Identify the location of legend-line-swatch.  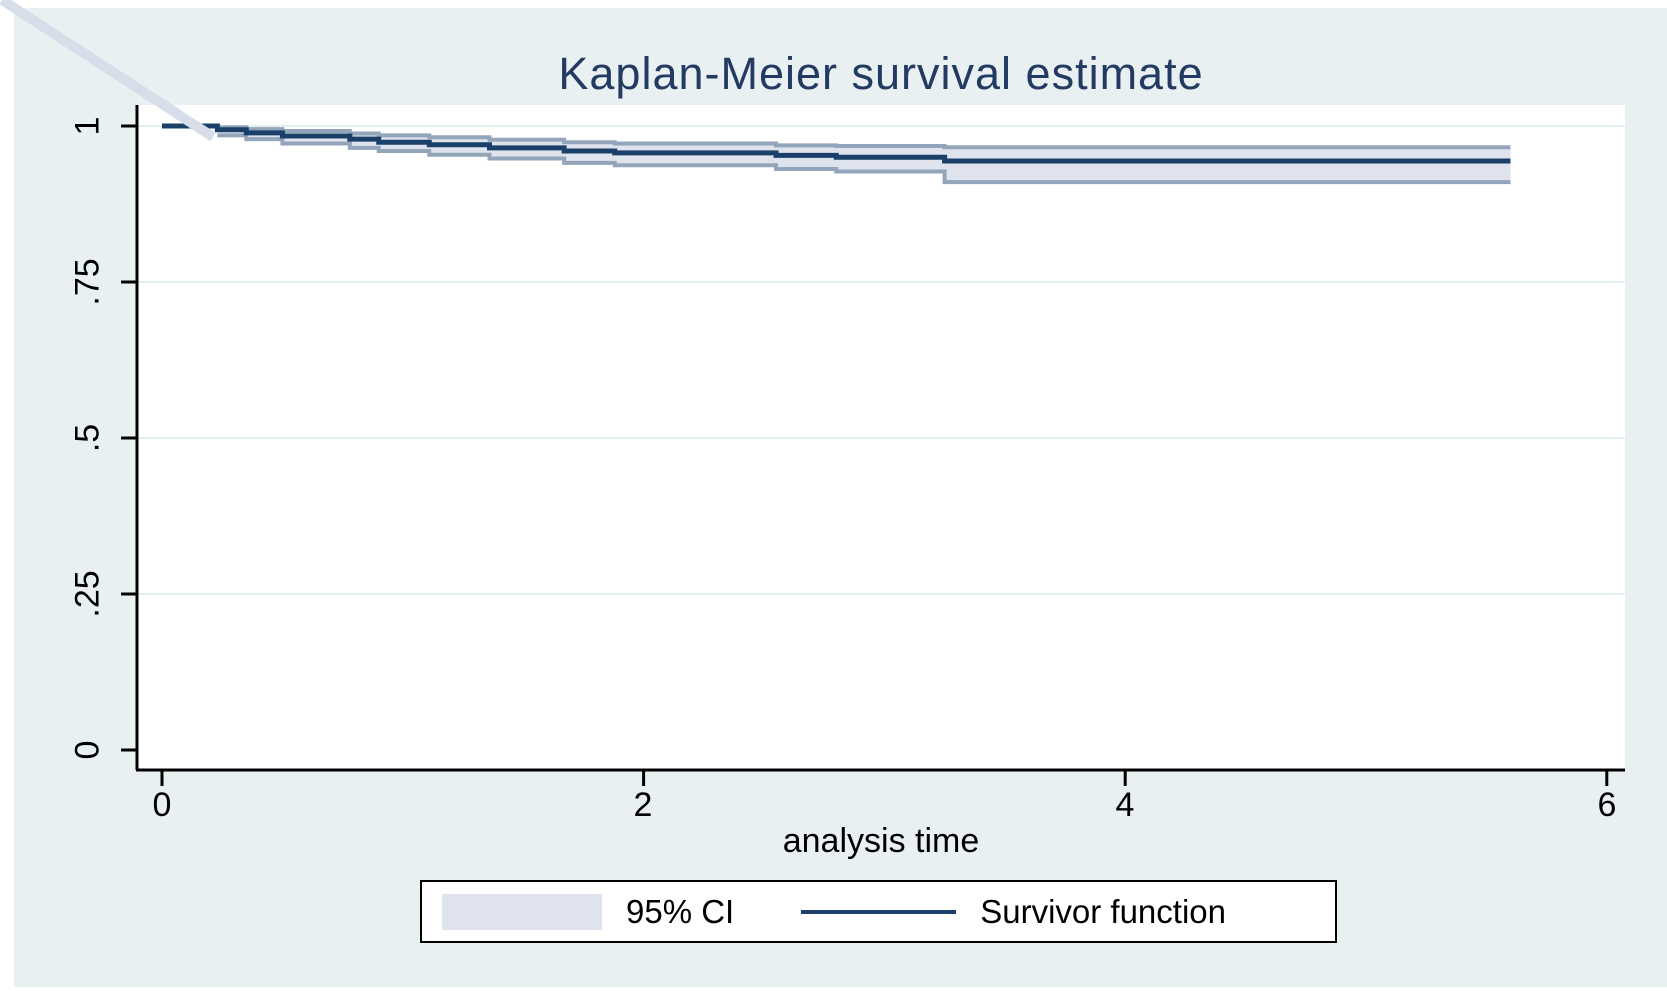
(879, 911).